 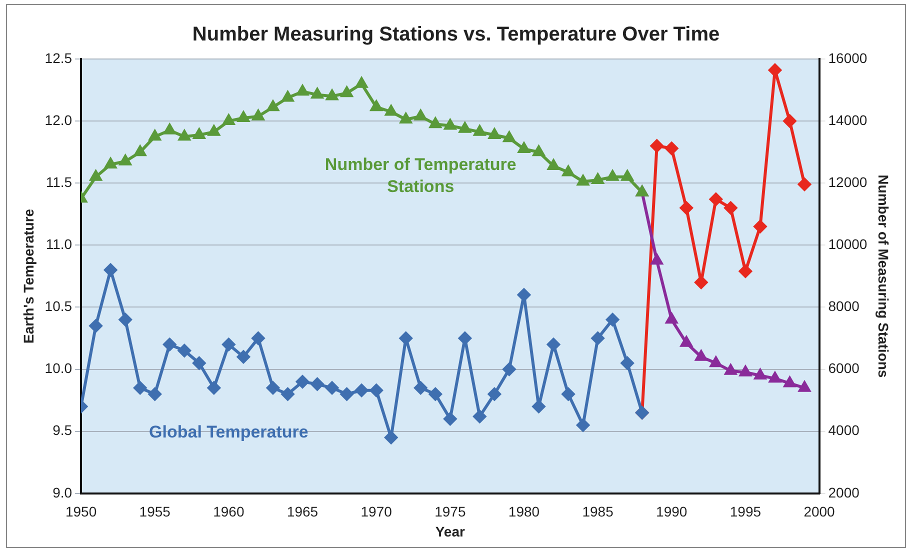 I want to click on y2-tick-label: 14000, so click(x=848, y=120).